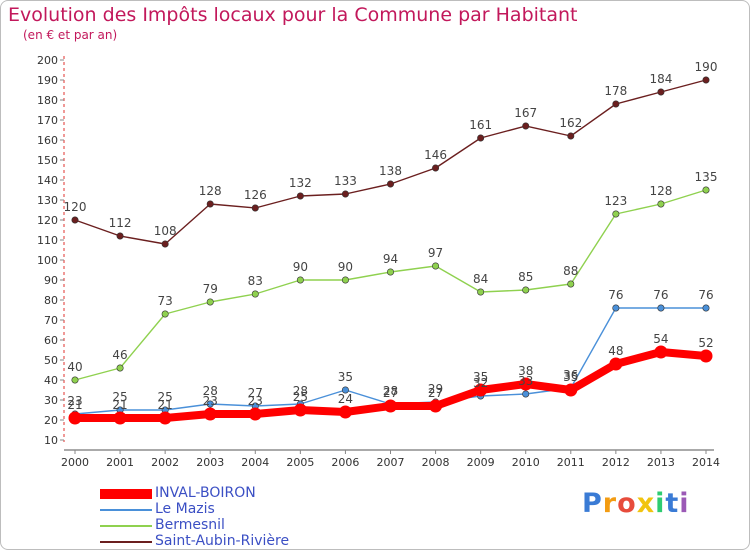 This screenshot has height=550, width=750. What do you see at coordinates (70, 35) in the screenshot?
I see `chart-subtitle: (en € et par an)` at bounding box center [70, 35].